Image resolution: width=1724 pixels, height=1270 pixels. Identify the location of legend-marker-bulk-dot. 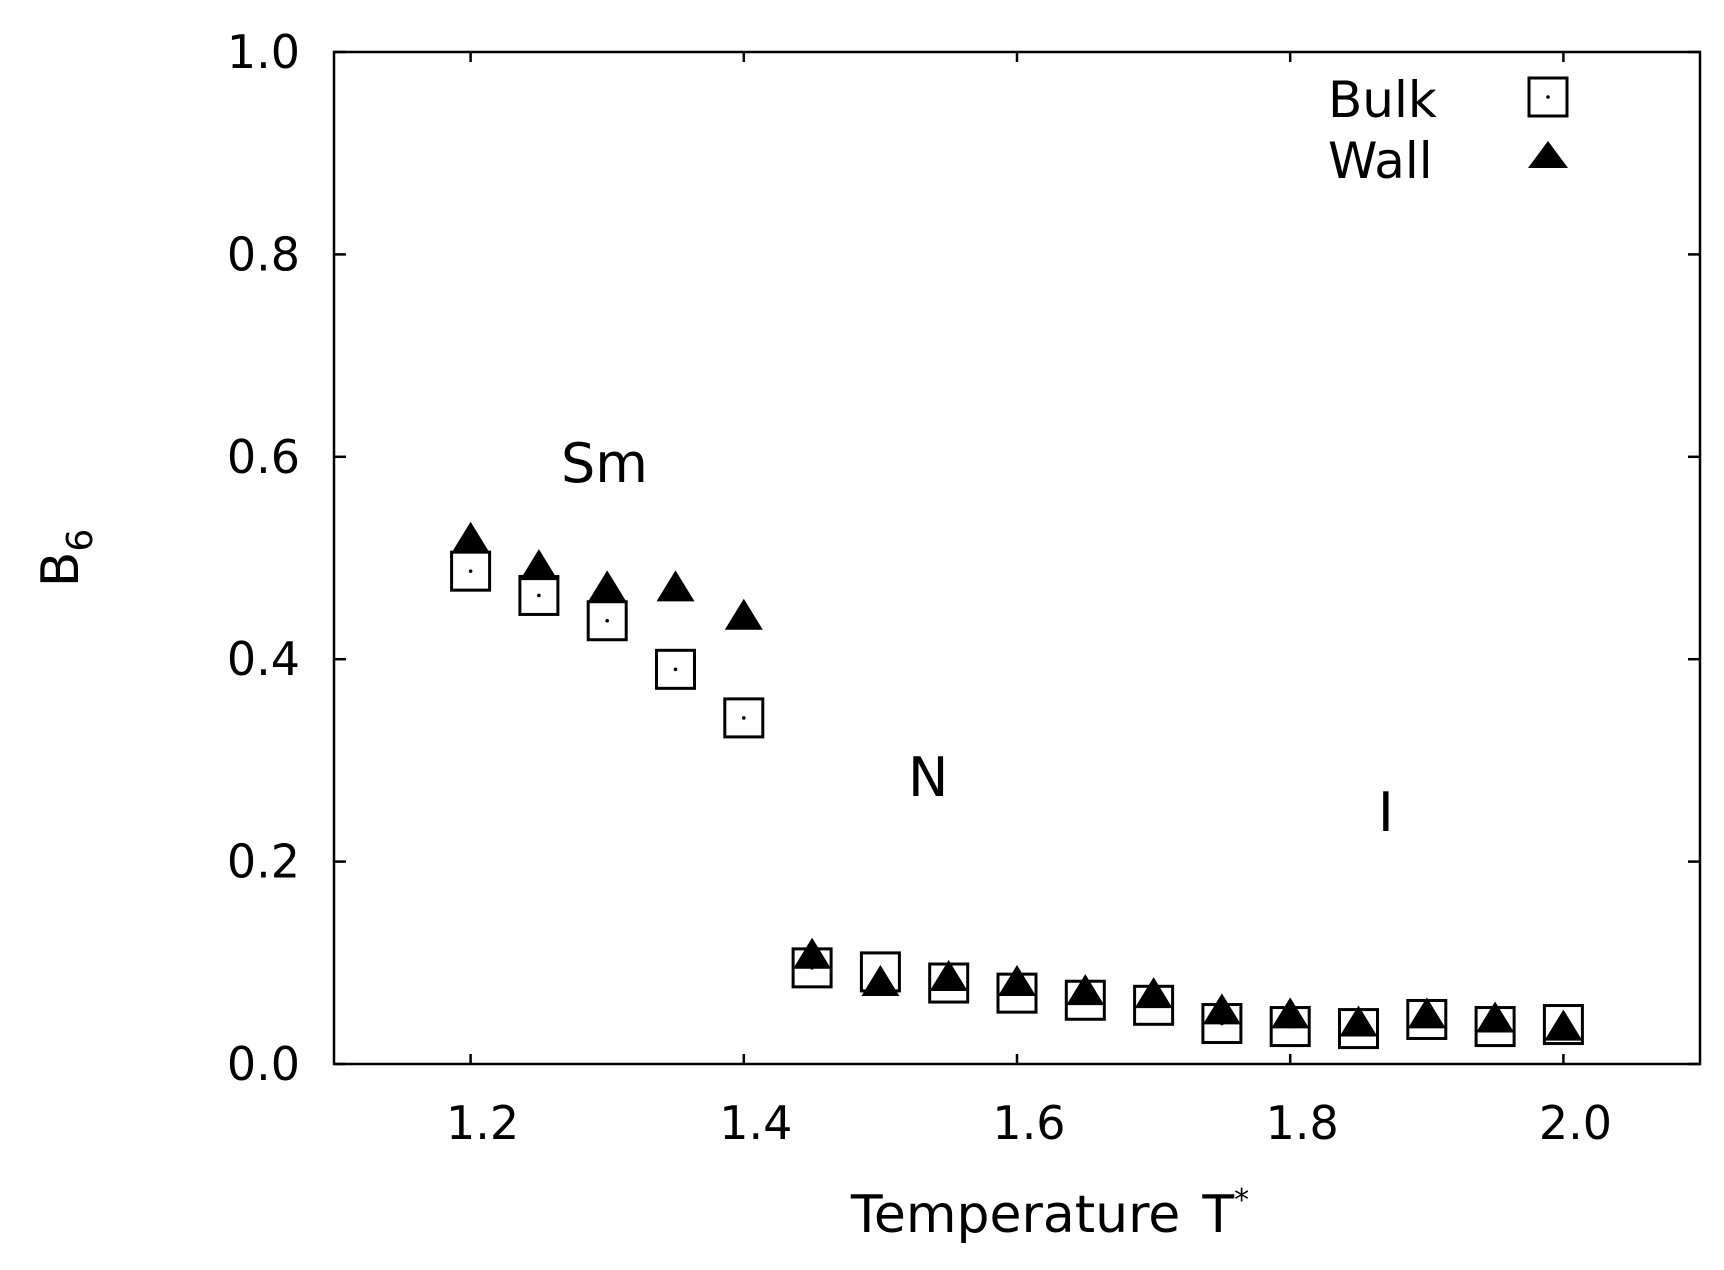
(1548, 97).